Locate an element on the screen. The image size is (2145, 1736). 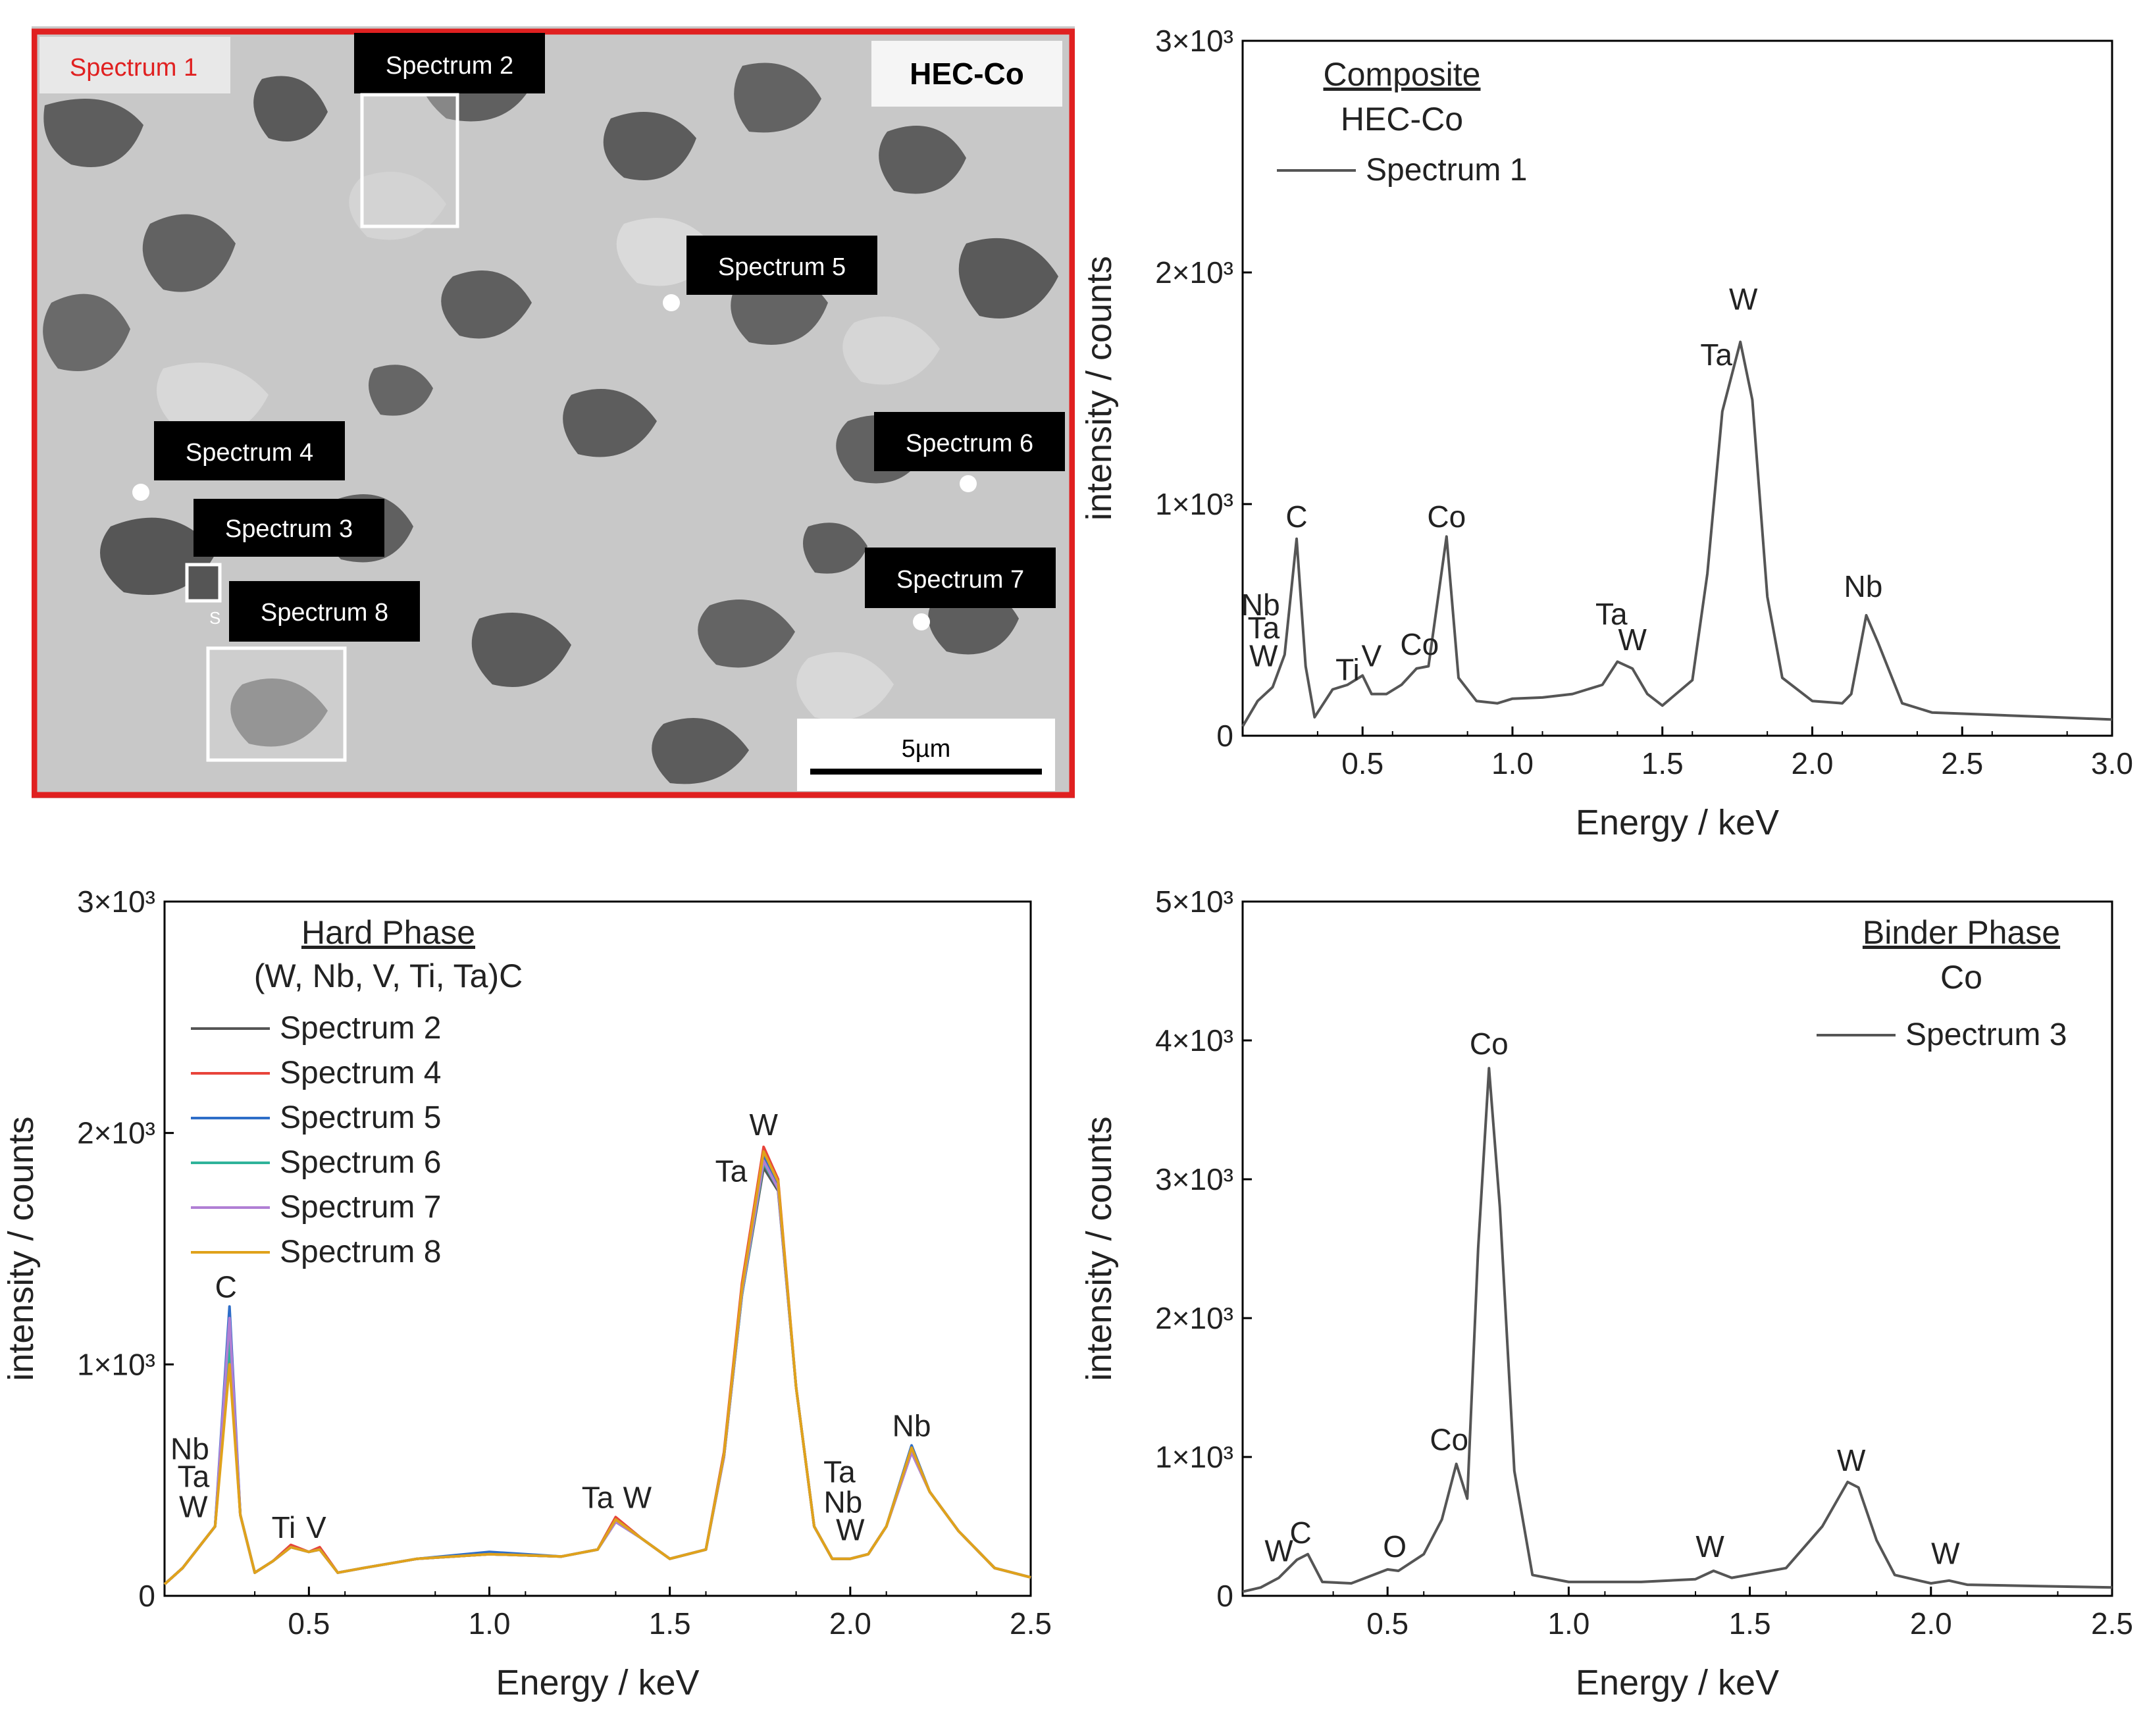
spectrum-2-label: Spectrum 2 is located at coordinates (449, 66).